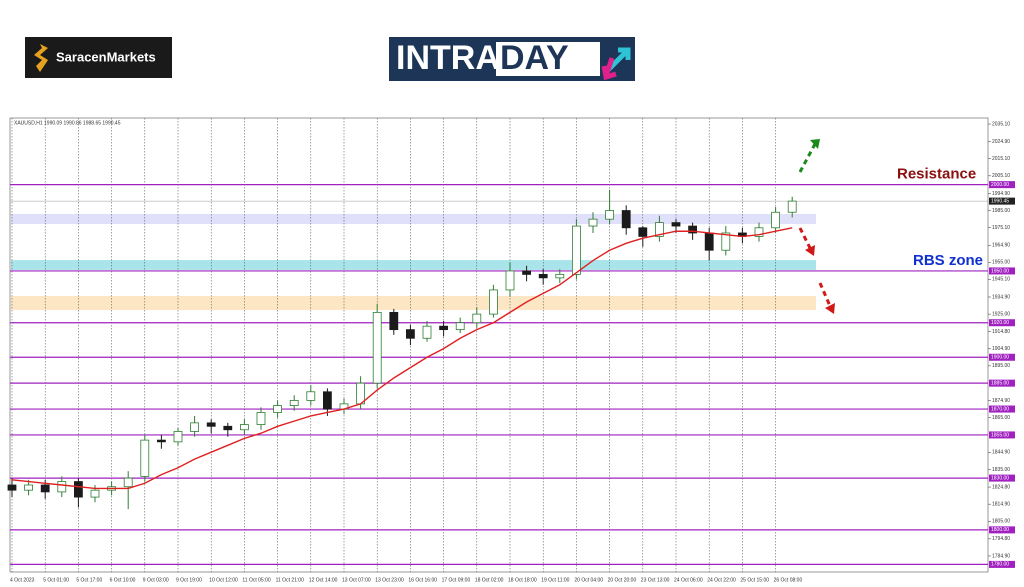 The width and height of the screenshot is (1024, 587). What do you see at coordinates (1001, 418) in the screenshot?
I see `y-tick-label: 1865.00` at bounding box center [1001, 418].